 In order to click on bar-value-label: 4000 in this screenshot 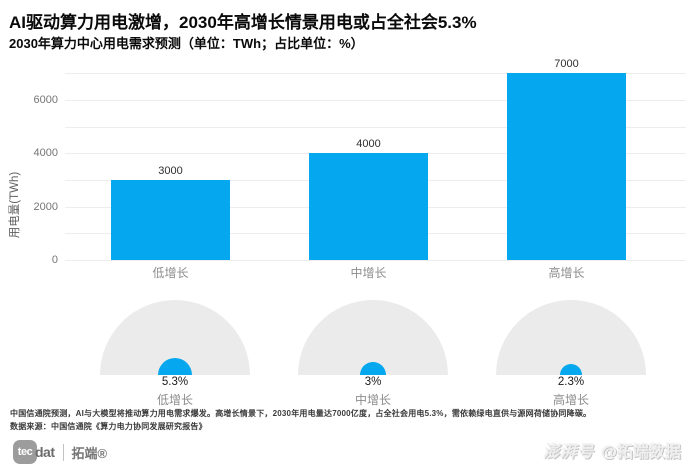, I will do `click(368, 144)`.